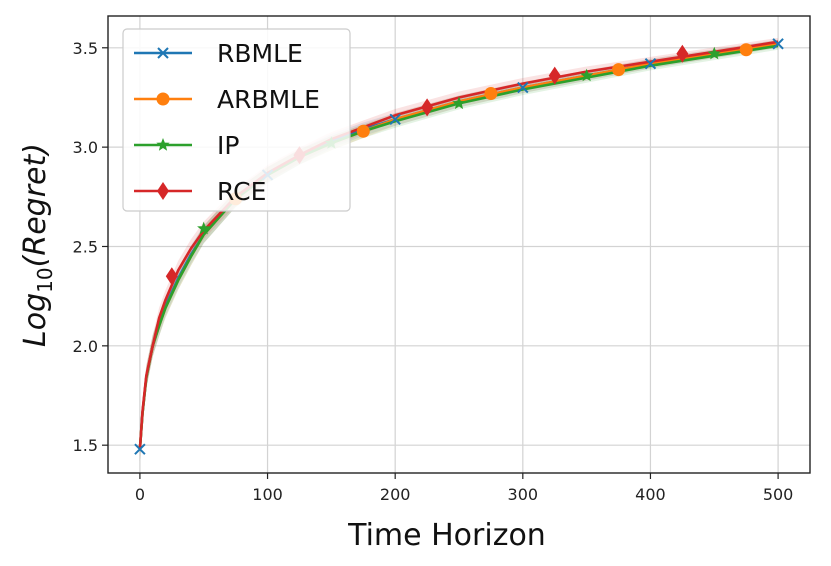  I want to click on legend: RBMLE ARBMLE IP RCE, so click(236, 120).